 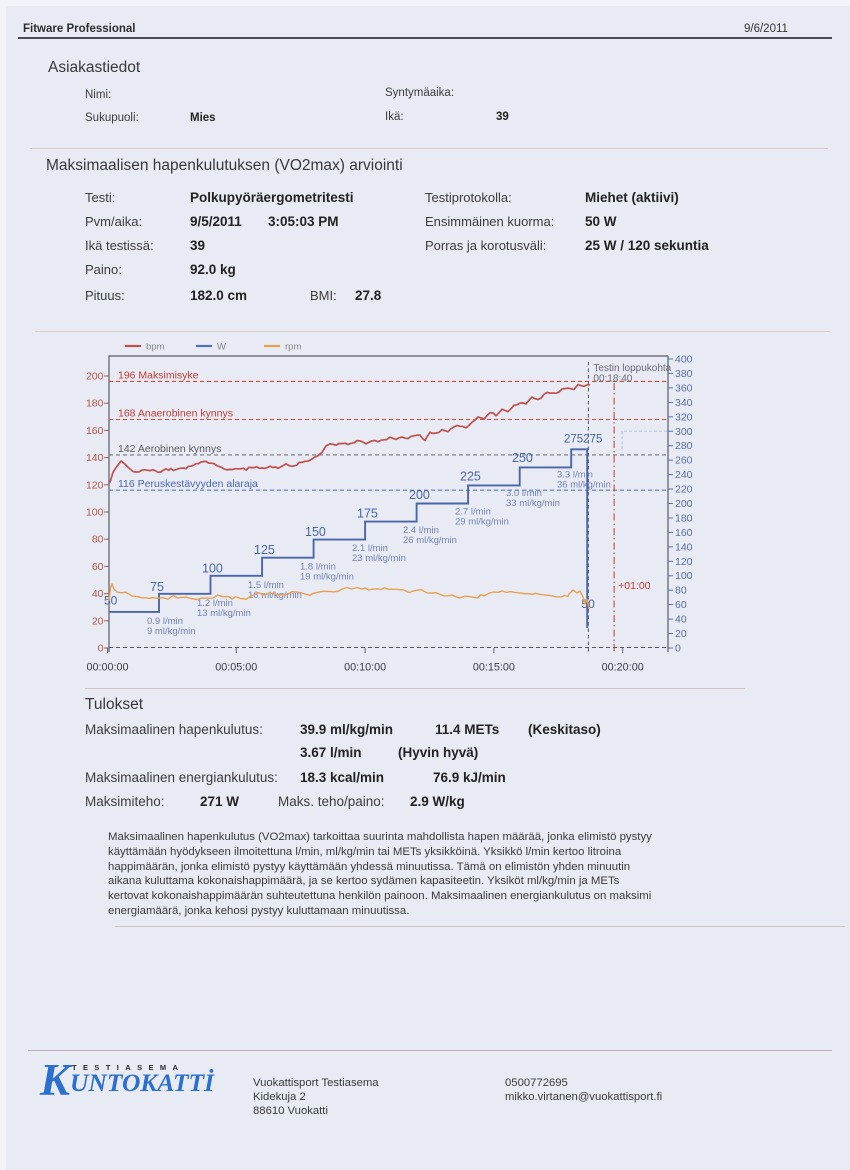 I want to click on svg-text: 29 ml/kg/min, so click(x=482, y=521).